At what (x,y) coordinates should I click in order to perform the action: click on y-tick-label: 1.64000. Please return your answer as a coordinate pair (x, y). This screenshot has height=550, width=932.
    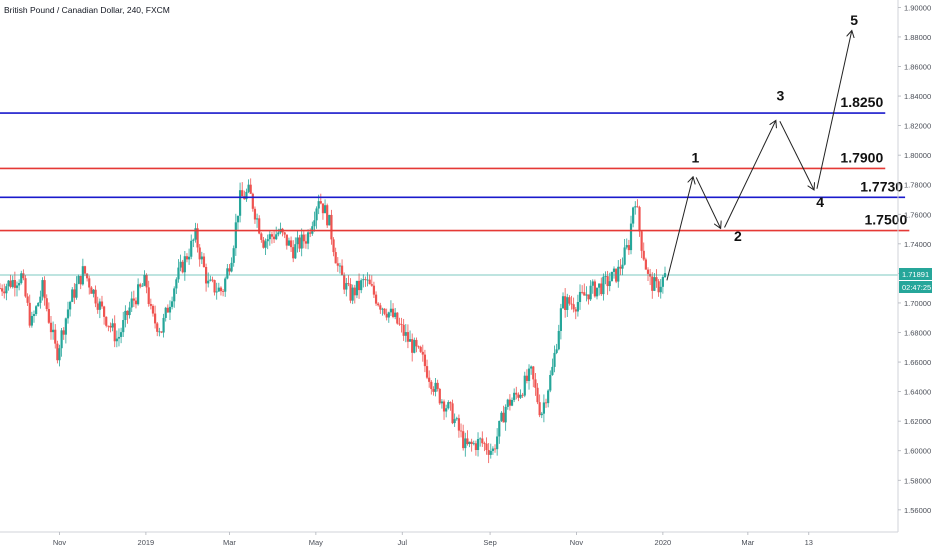
    Looking at the image, I should click on (917, 392).